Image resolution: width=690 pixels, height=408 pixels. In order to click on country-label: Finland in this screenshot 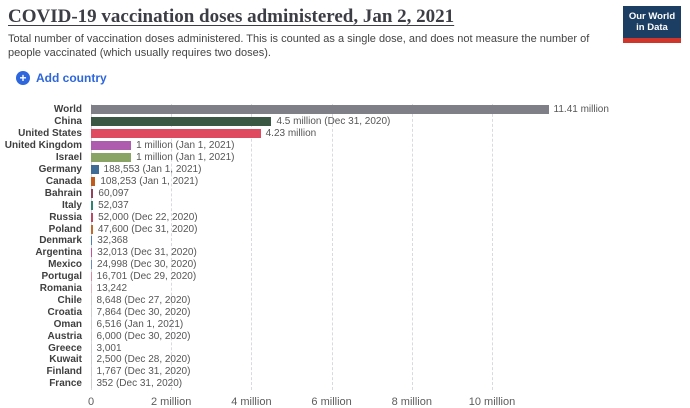, I will do `click(64, 372)`.